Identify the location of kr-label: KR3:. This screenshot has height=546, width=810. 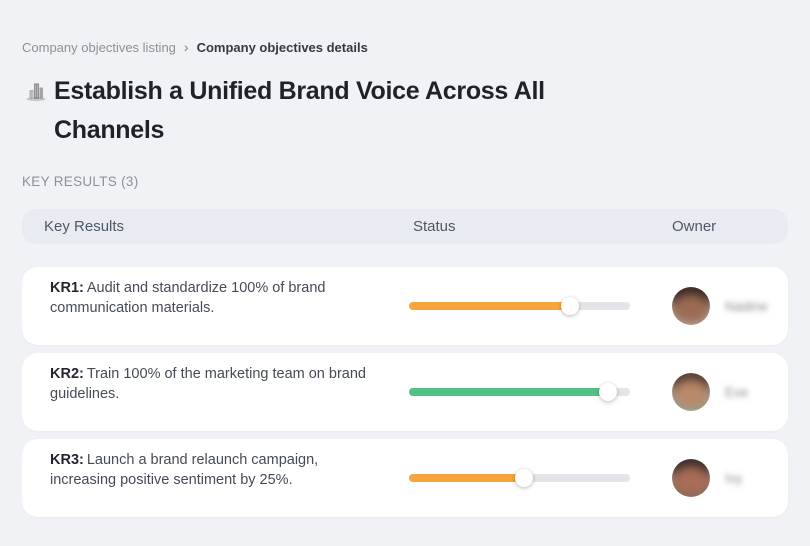
(67, 460).